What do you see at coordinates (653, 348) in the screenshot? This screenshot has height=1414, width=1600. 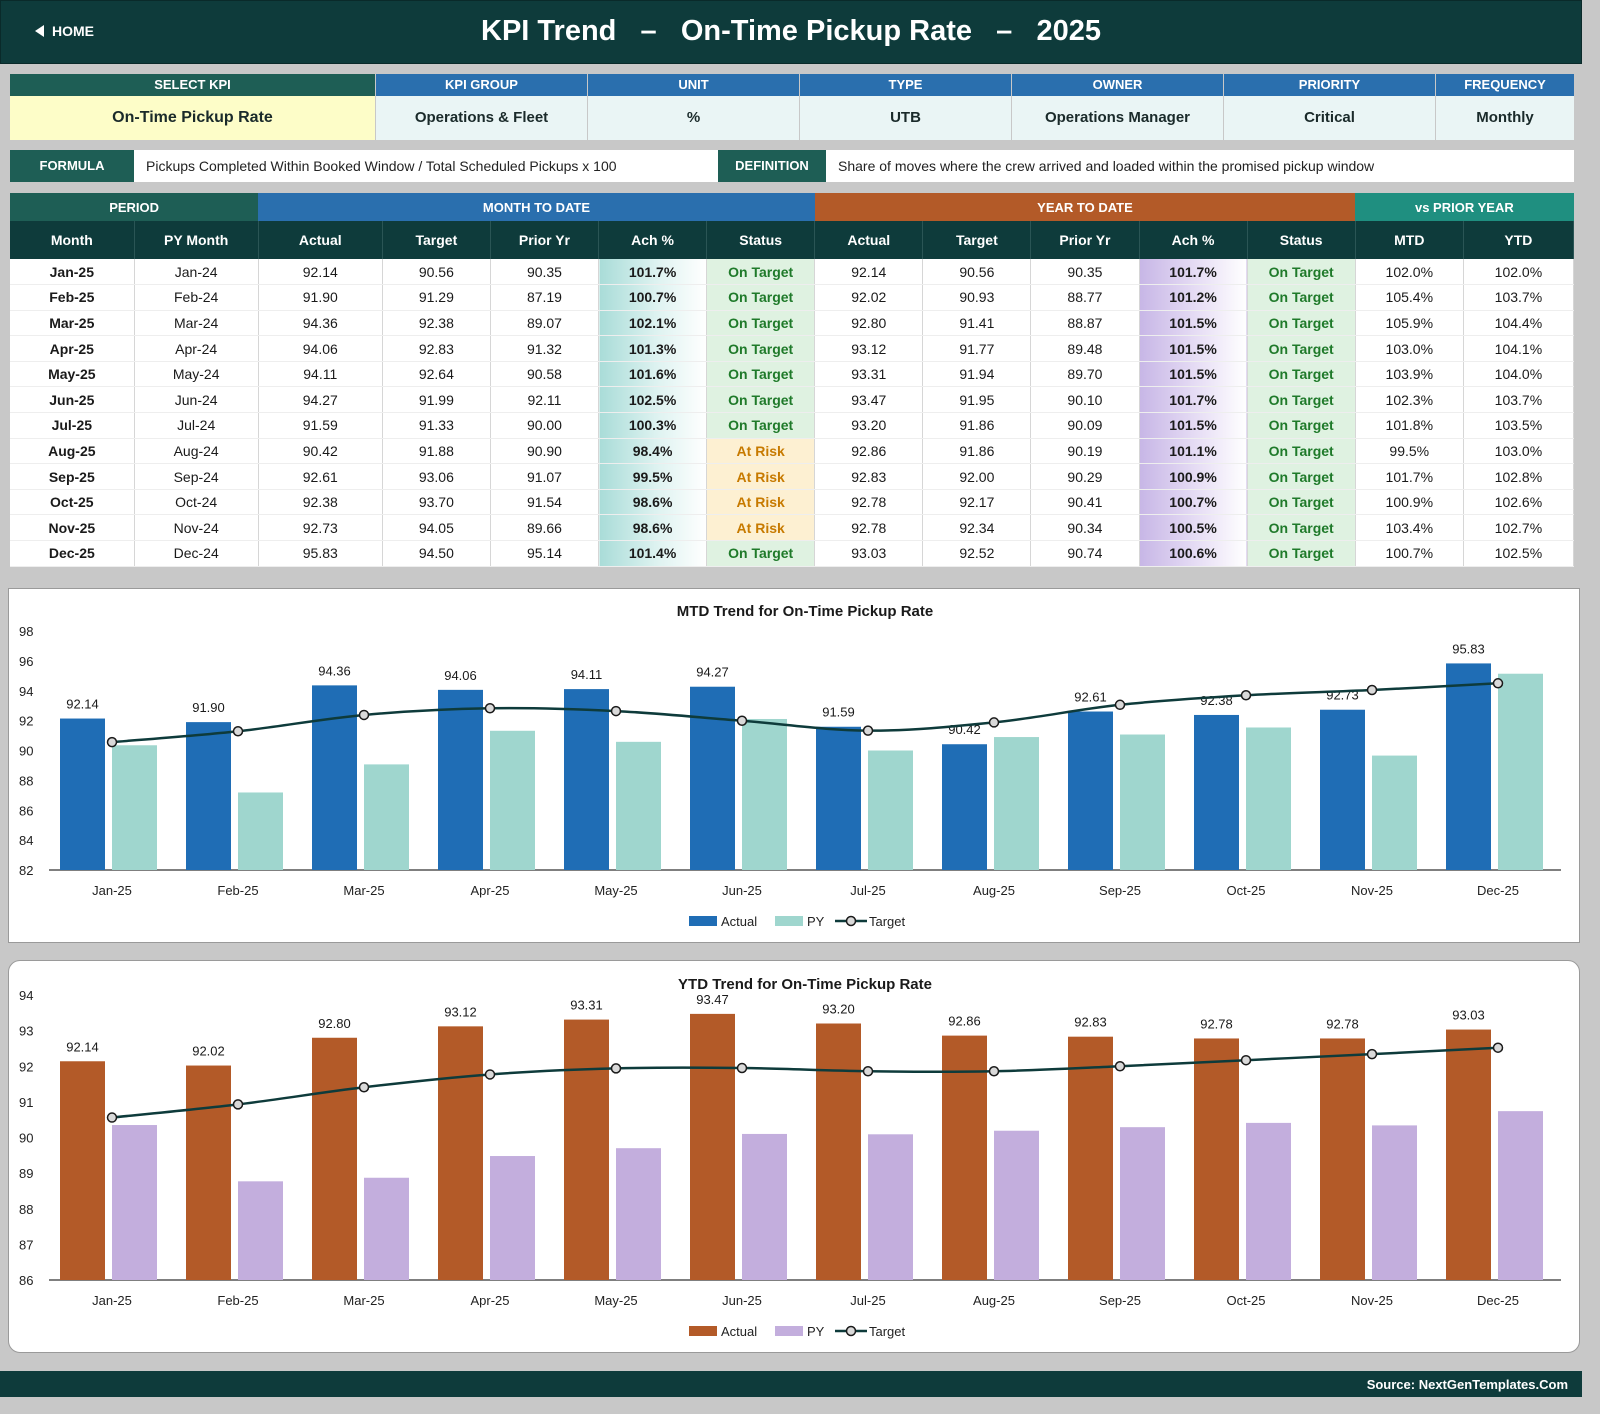 I see `col-mtd-ach-cell: 101.3%` at bounding box center [653, 348].